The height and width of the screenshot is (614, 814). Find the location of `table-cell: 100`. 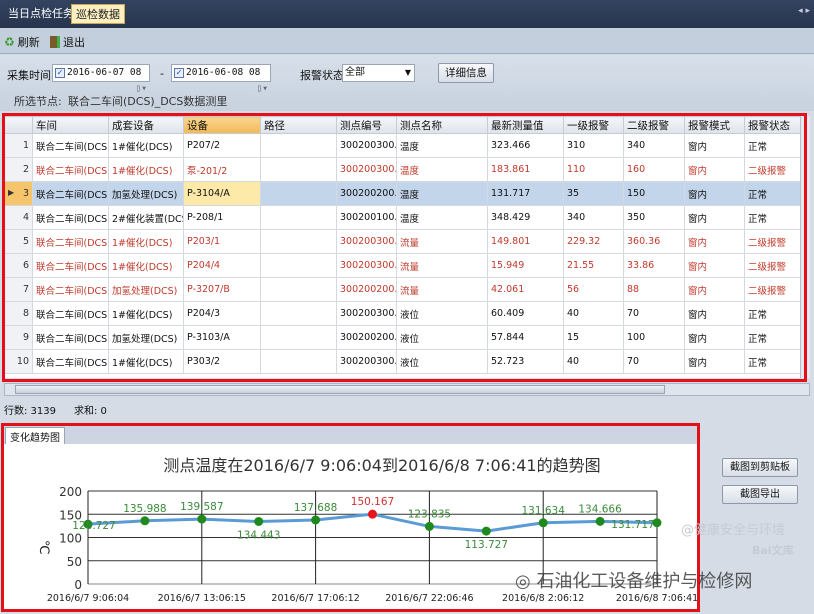

table-cell: 100 is located at coordinates (654, 337).